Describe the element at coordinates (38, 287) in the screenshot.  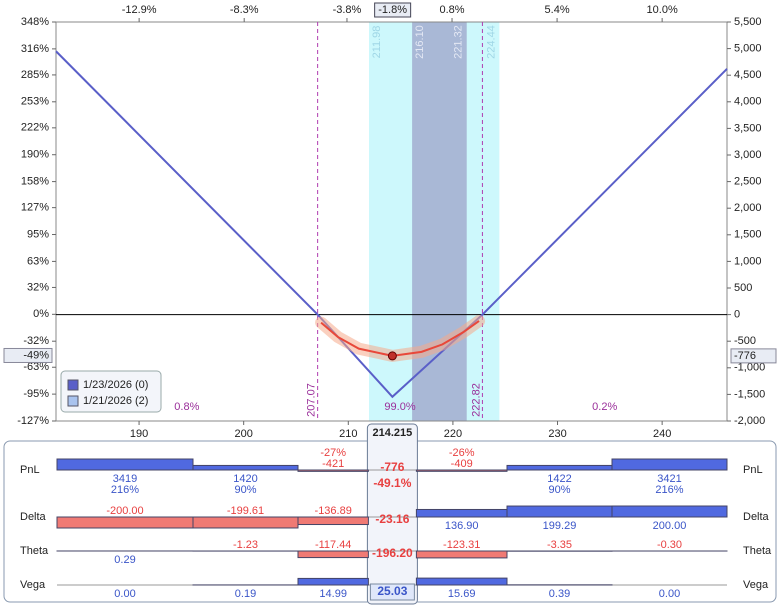
I see `y2-tick-label: 32%` at that location.